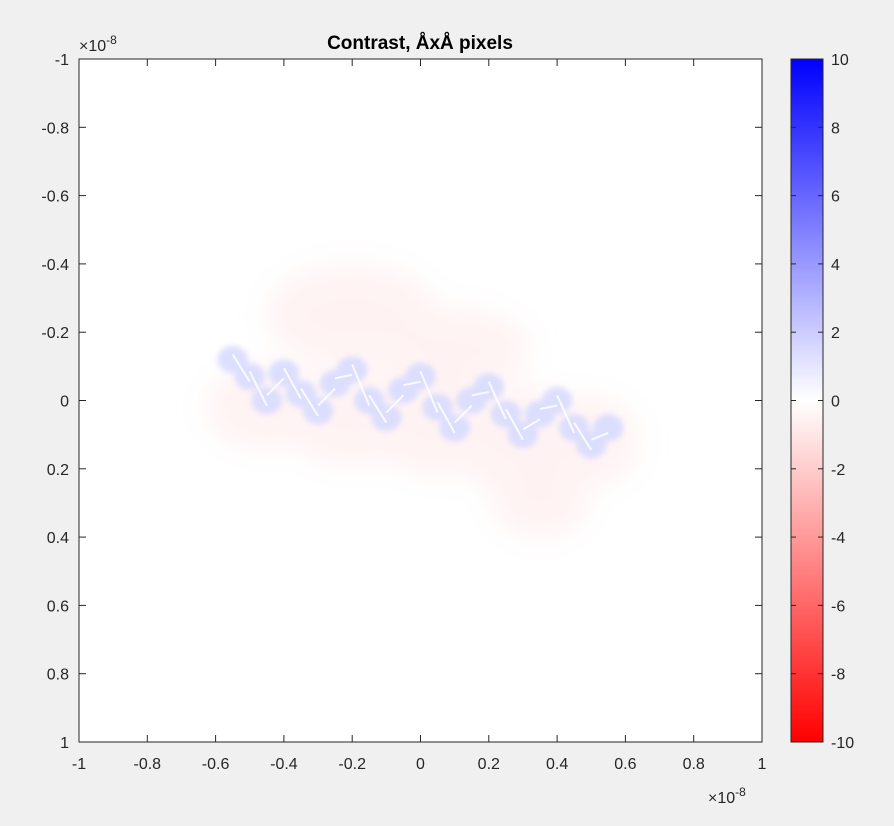 Image resolution: width=894 pixels, height=826 pixels. I want to click on colorbar-ticks: -10 -8 -6 -4 -2 0 2 4 6 8 10, so click(822, 402).